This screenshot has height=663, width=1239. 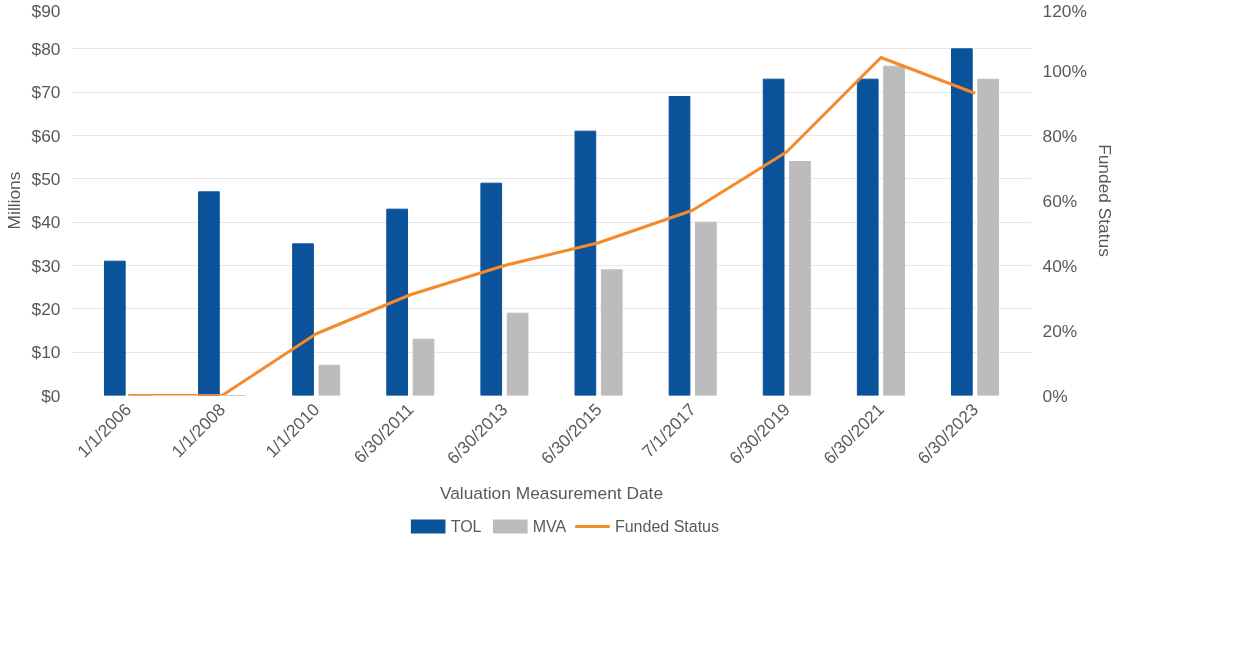 What do you see at coordinates (466, 526) in the screenshot?
I see `legend-label: TOL` at bounding box center [466, 526].